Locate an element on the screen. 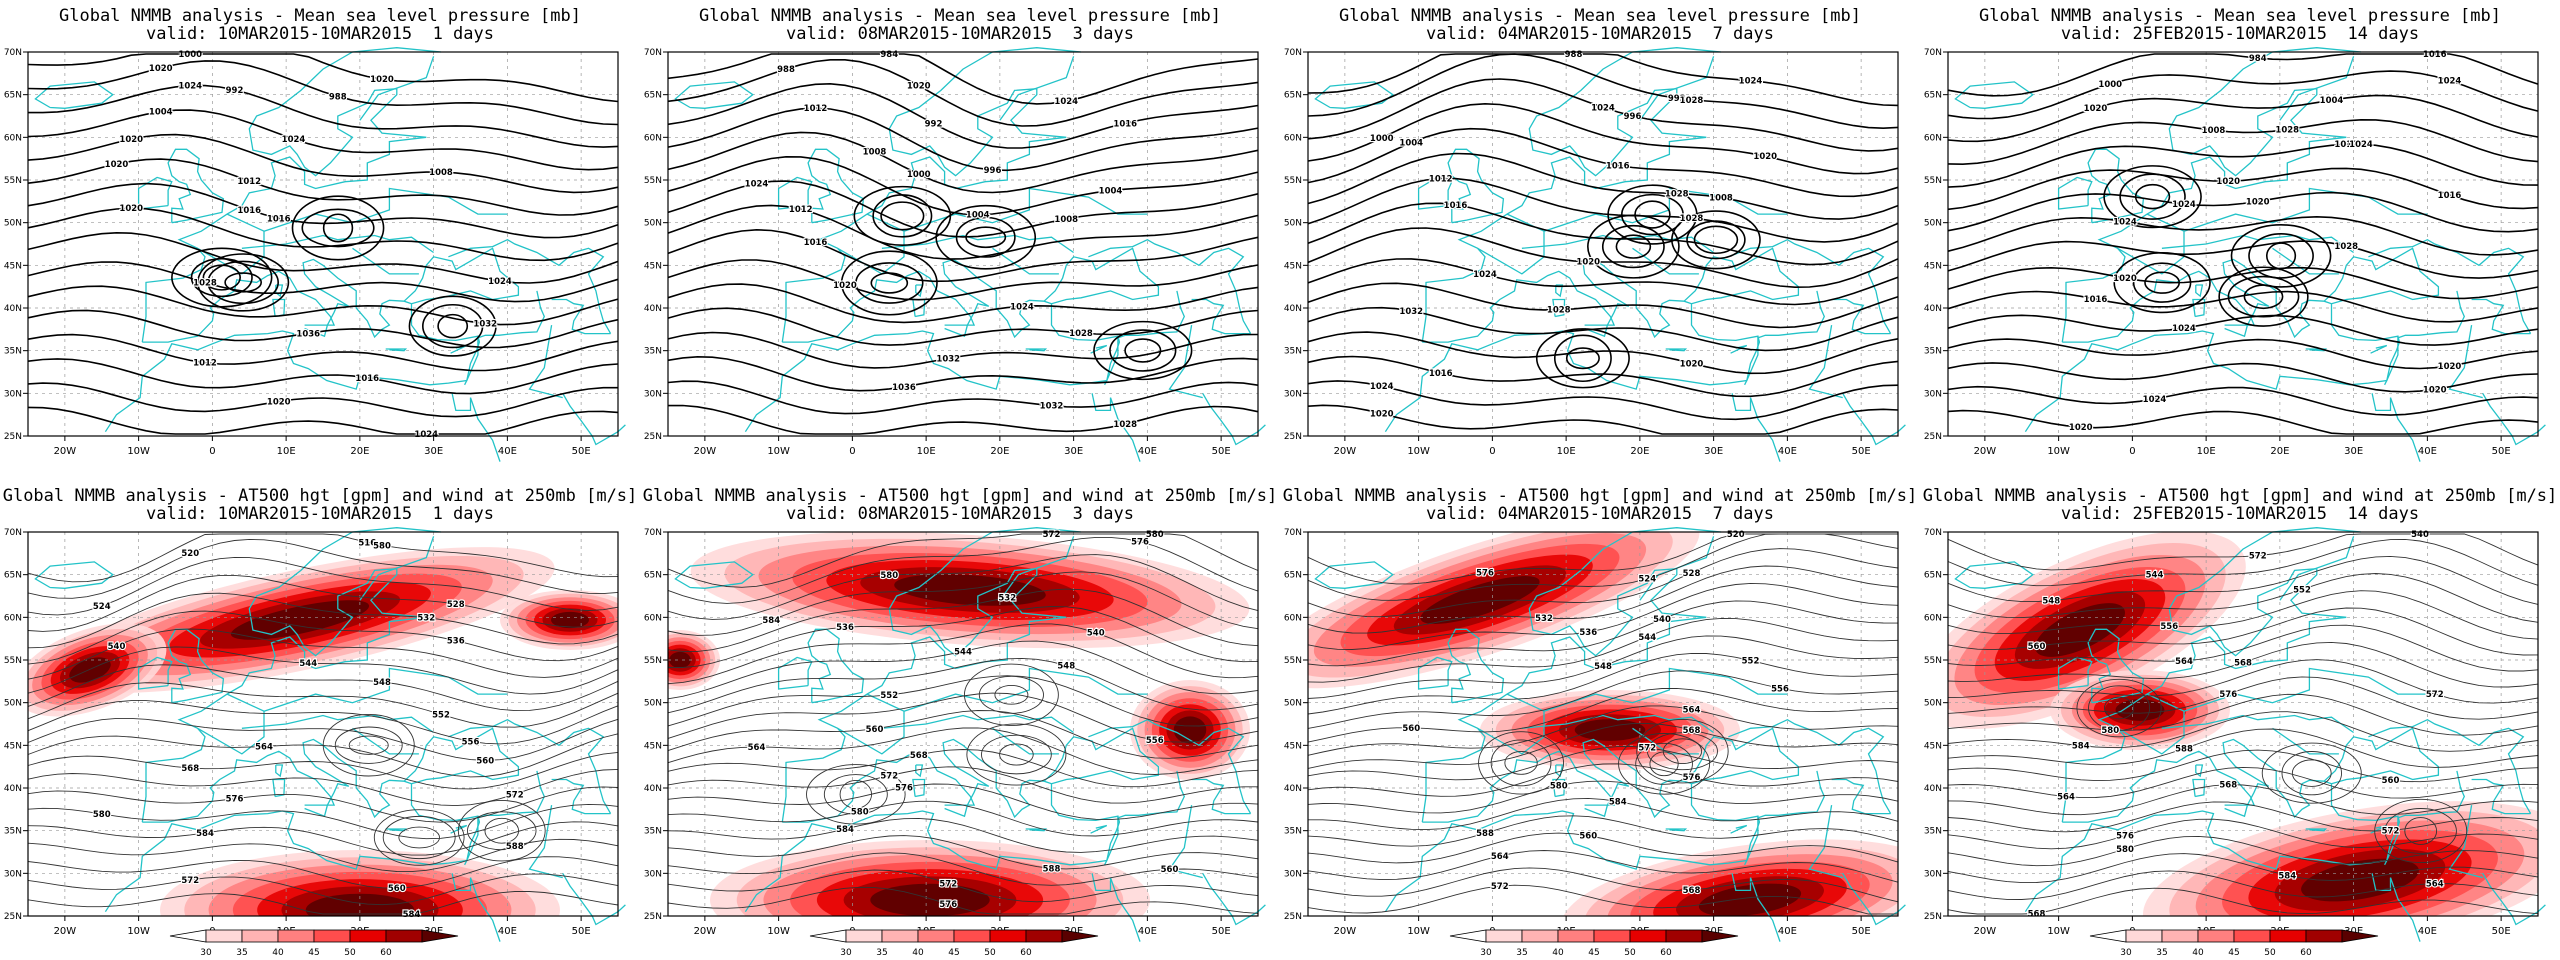 The width and height of the screenshot is (2560, 960). contour-label: 564 is located at coordinates (2066, 798).